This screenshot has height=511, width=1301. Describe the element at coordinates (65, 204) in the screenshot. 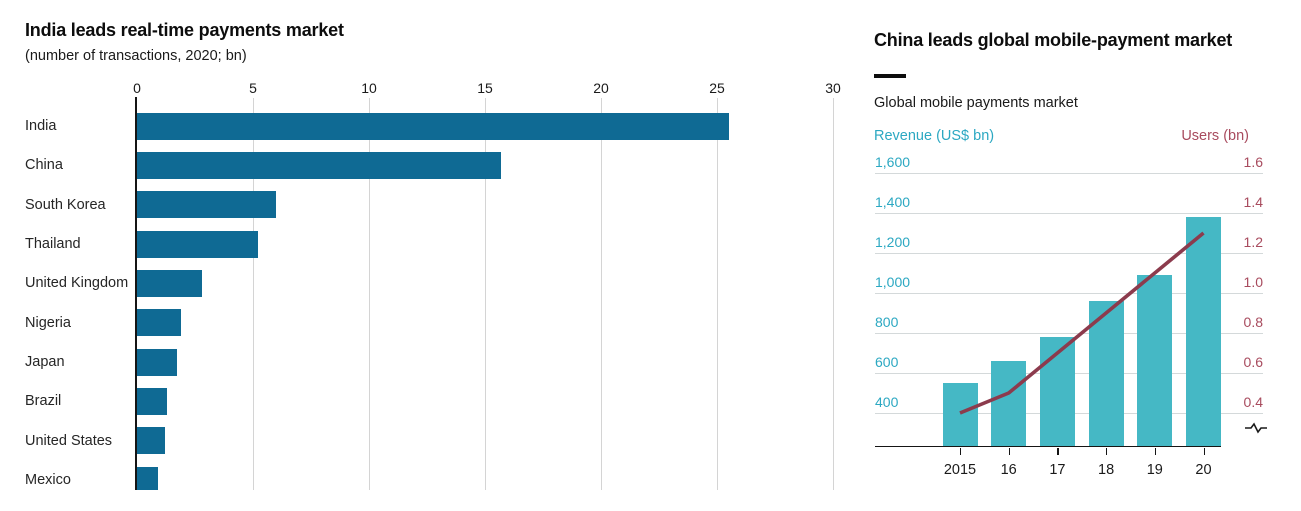

I see `category-label: South Korea` at that location.